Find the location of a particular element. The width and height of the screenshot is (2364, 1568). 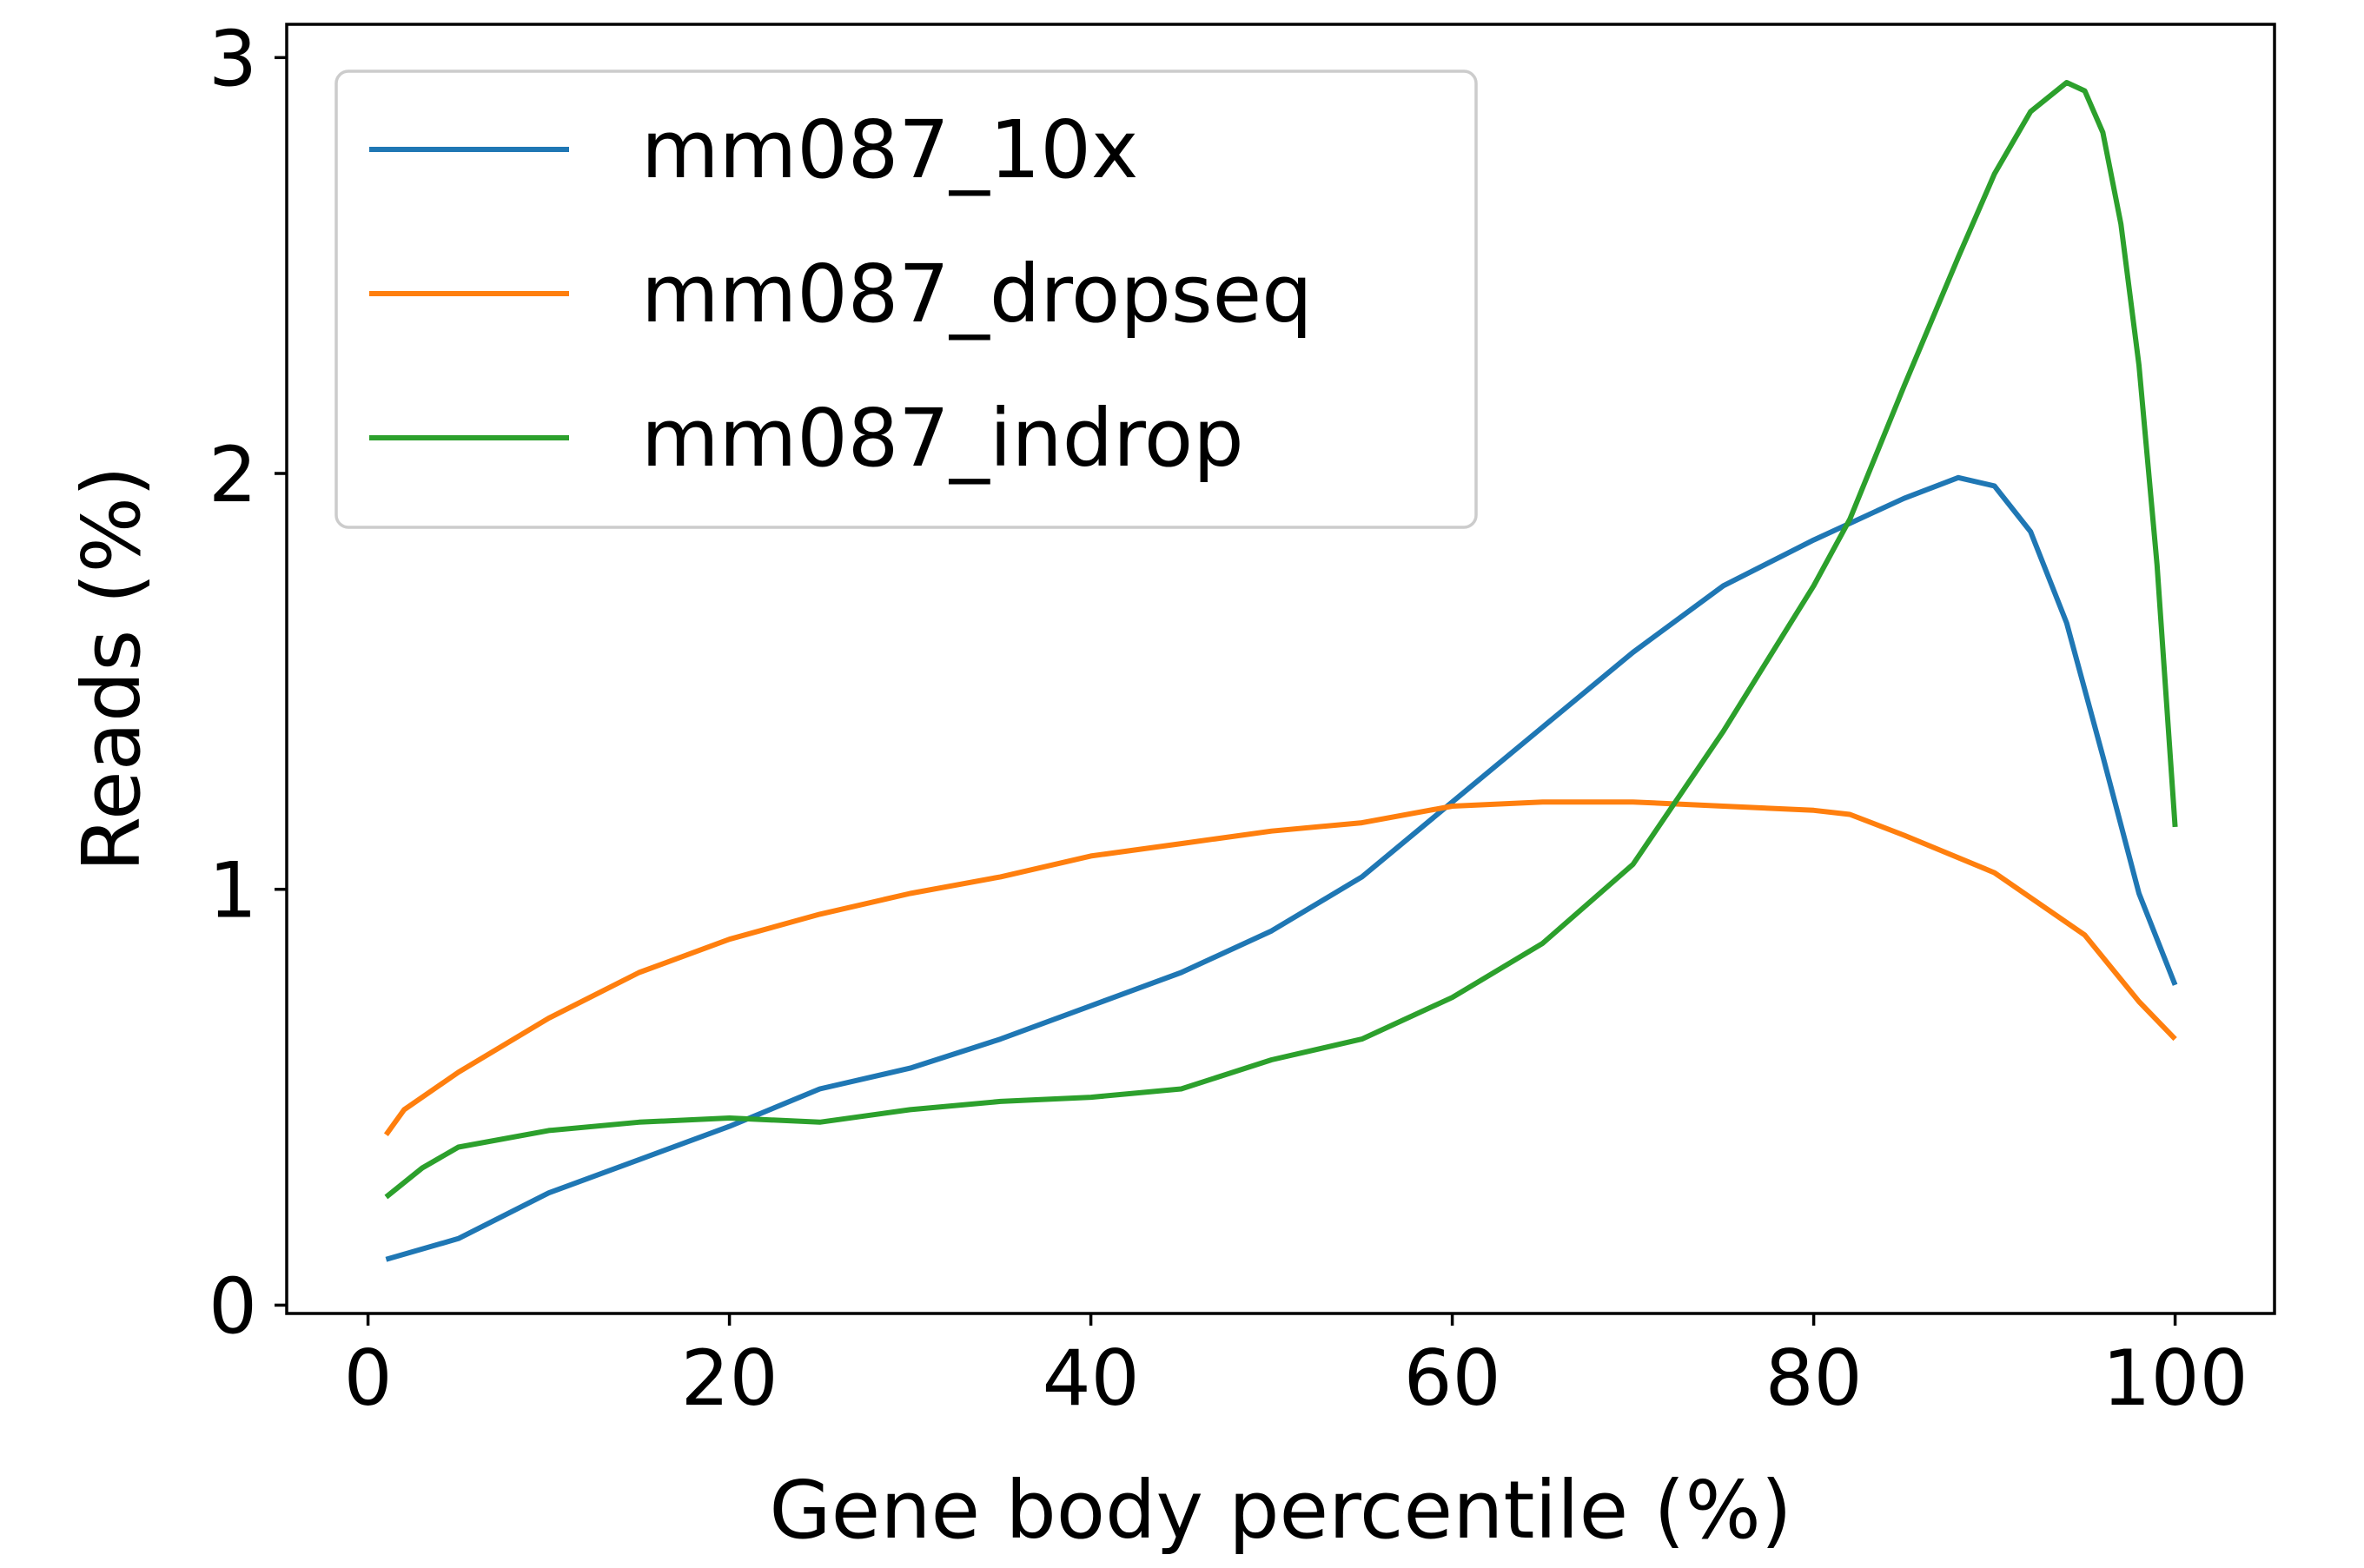

x-axis-ticks: 0 20 40 60 80 100 is located at coordinates (1296, 1368).